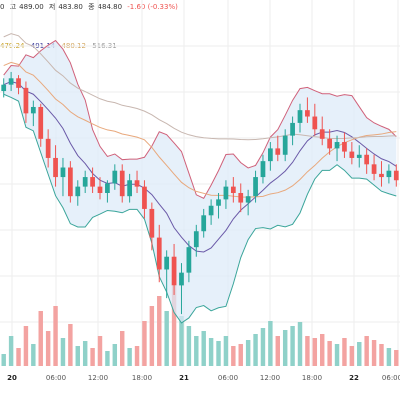  I want to click on time-label: 12:00, so click(98, 378).